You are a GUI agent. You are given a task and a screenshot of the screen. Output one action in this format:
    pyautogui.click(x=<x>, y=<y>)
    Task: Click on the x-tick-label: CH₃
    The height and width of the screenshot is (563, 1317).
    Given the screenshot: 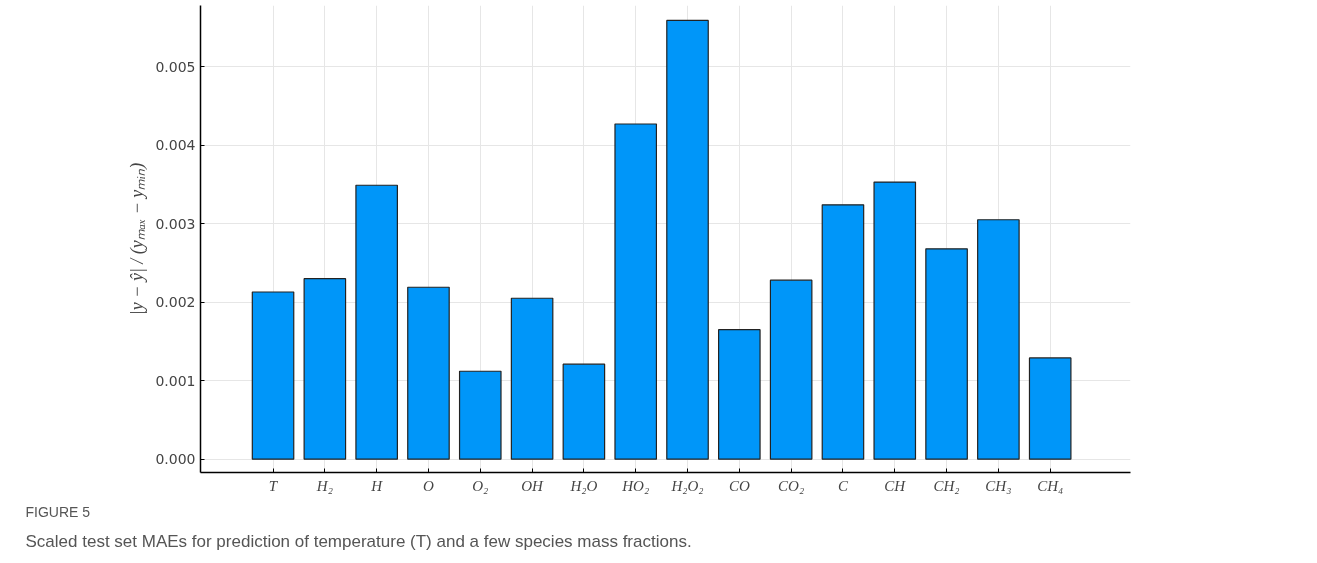 What is the action you would take?
    pyautogui.click(x=998, y=485)
    